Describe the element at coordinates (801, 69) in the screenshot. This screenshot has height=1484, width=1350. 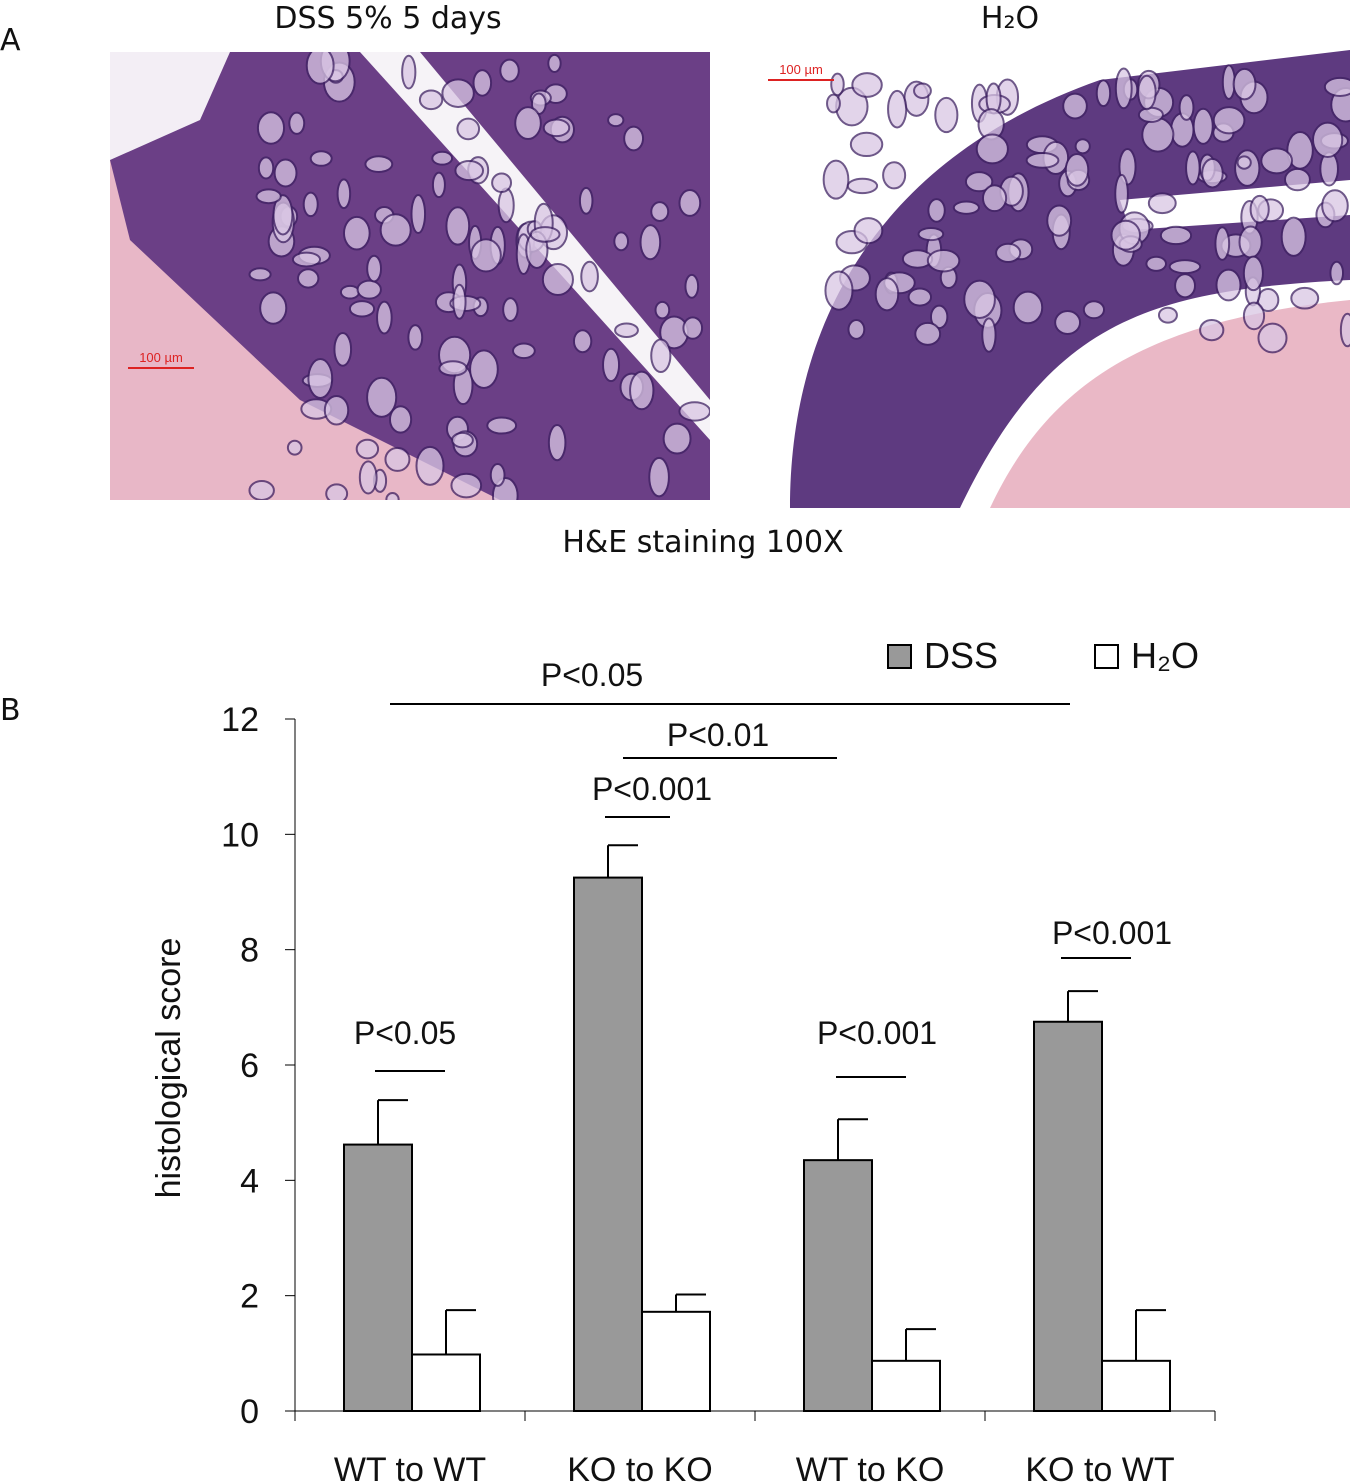
I see `scale-label: 100 µm` at that location.